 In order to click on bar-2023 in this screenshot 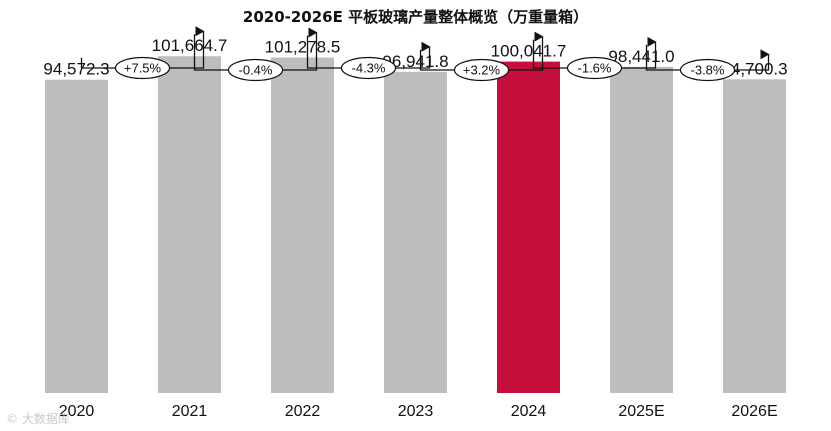, I will do `click(415, 232)`.